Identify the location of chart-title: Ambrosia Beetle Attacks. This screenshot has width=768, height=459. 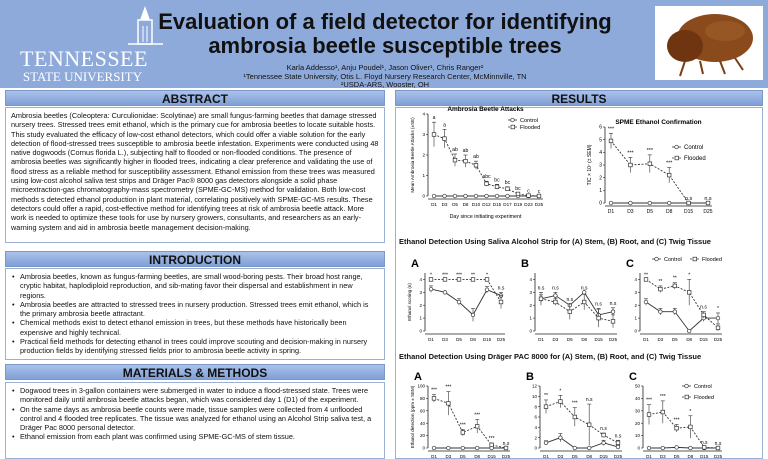
(485, 109).